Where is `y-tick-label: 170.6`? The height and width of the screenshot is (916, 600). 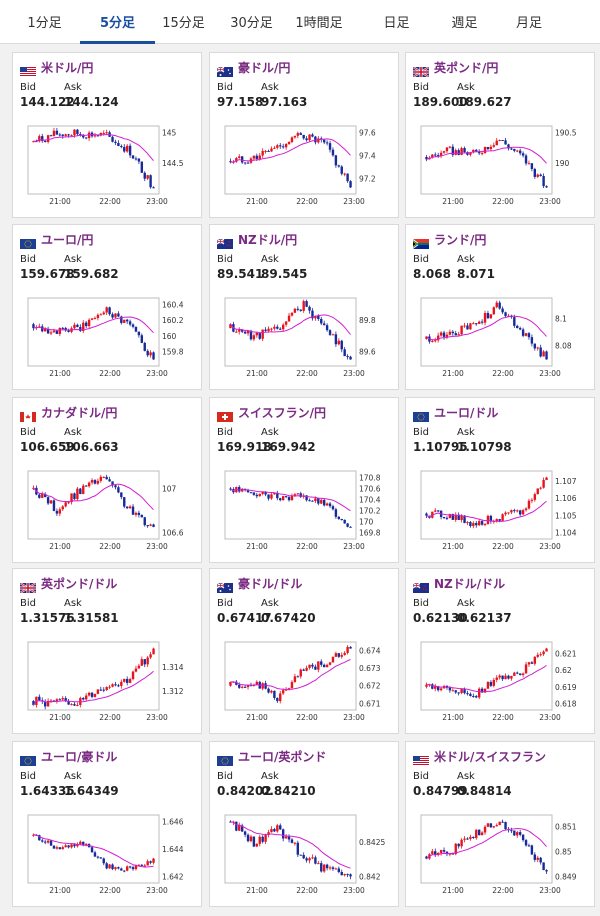
y-tick-label: 170.6 is located at coordinates (370, 489).